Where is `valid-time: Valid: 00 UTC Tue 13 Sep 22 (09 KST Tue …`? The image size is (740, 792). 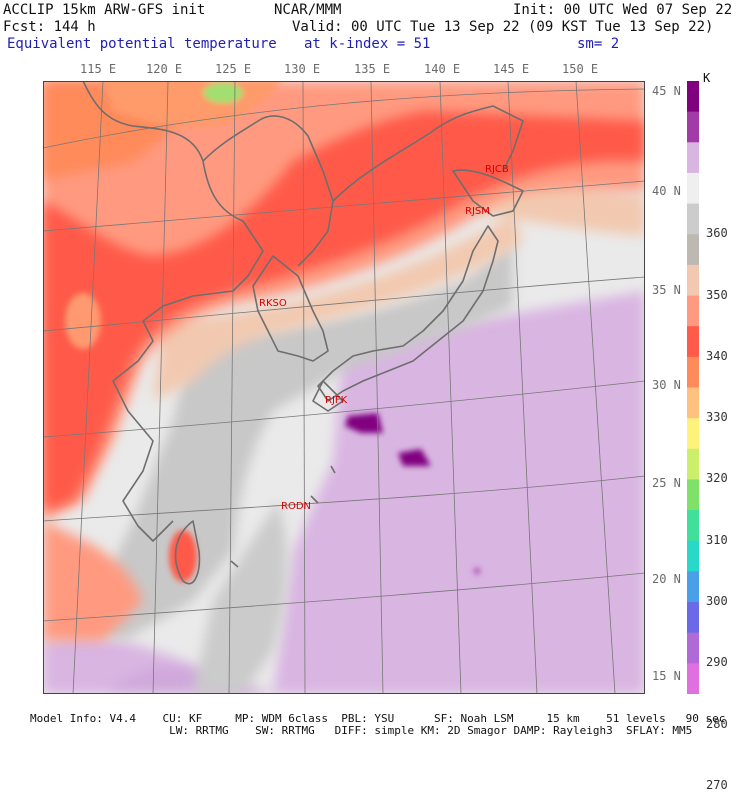 valid-time: Valid: 00 UTC Tue 13 Sep 22 (09 KST Tue … is located at coordinates (503, 27).